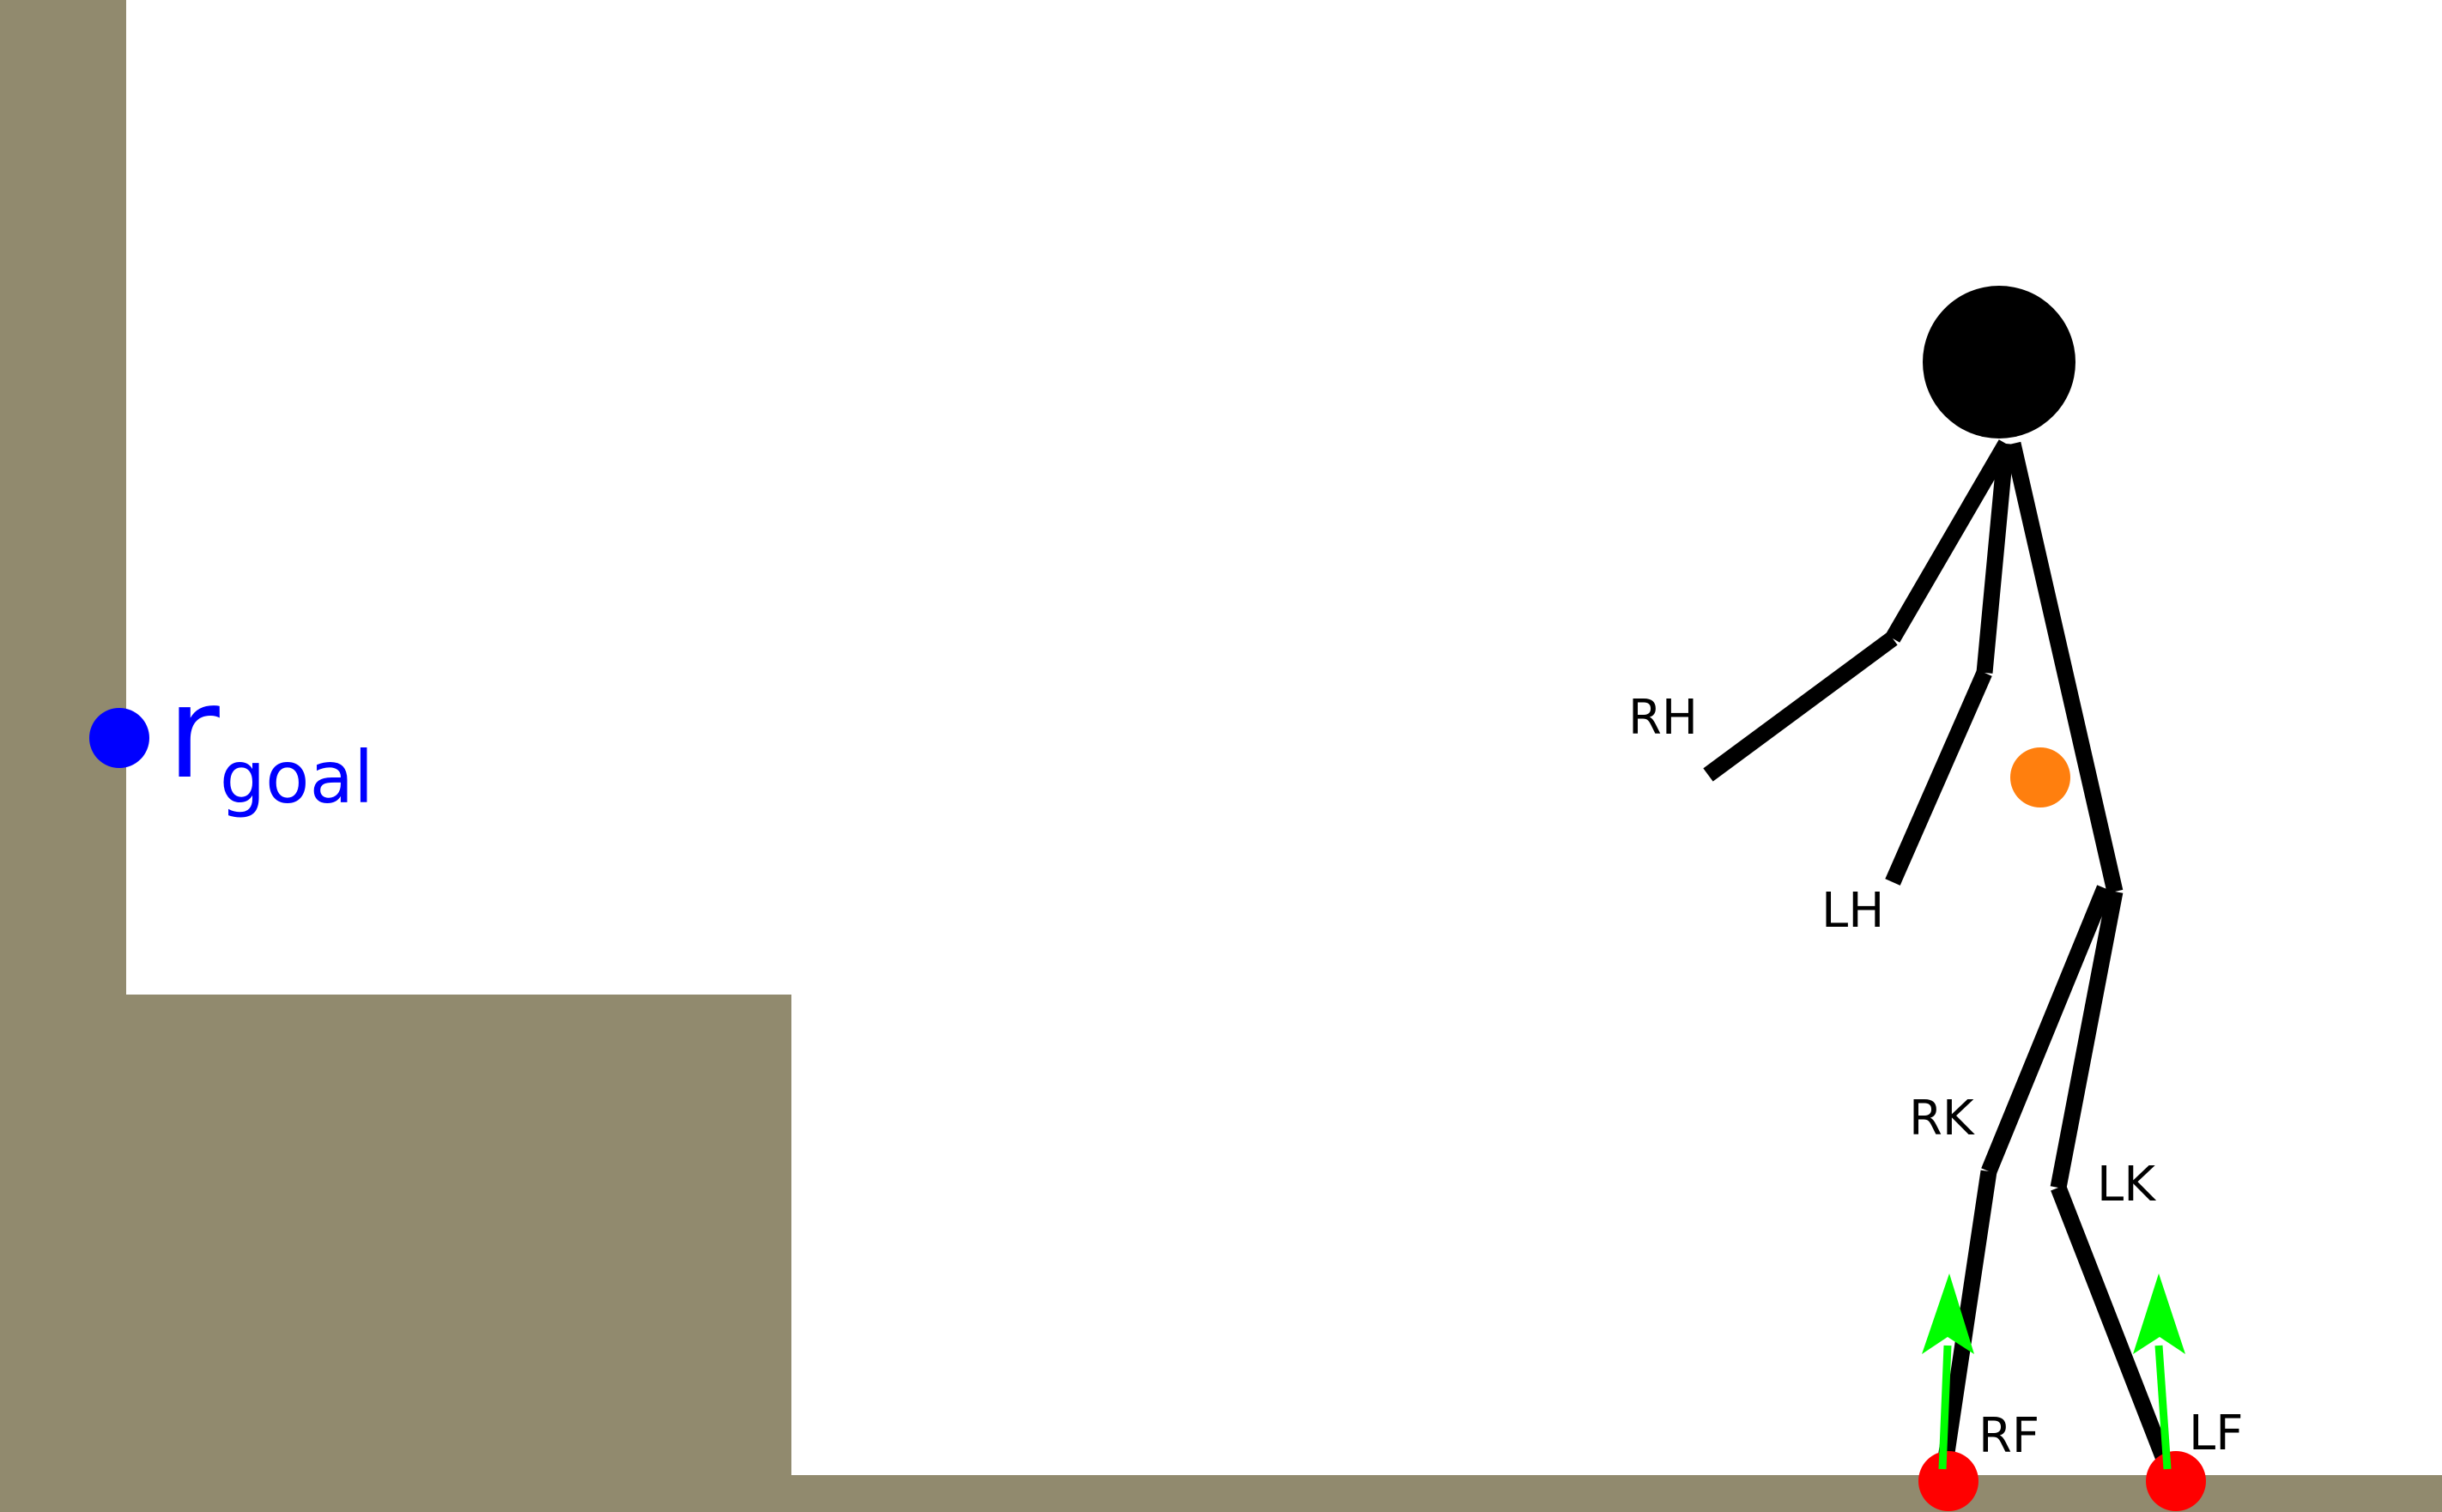 This screenshot has height=1512, width=2442. I want to click on right-forearm, so click(1800, 707).